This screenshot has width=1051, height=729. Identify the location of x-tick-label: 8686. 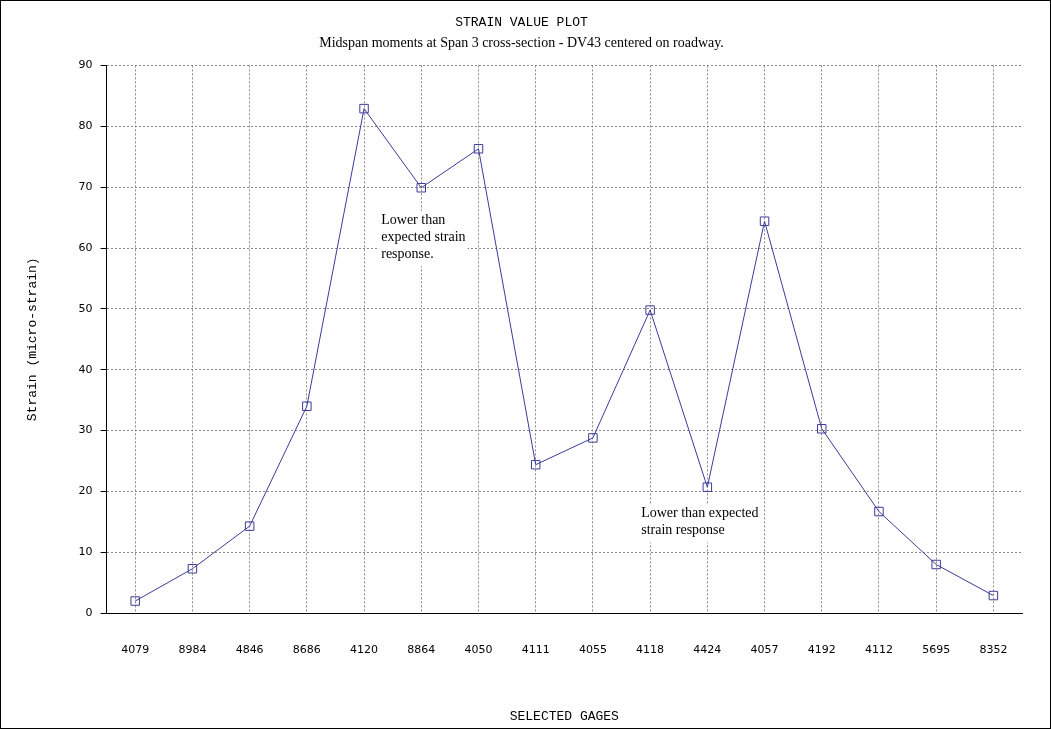
(306, 649).